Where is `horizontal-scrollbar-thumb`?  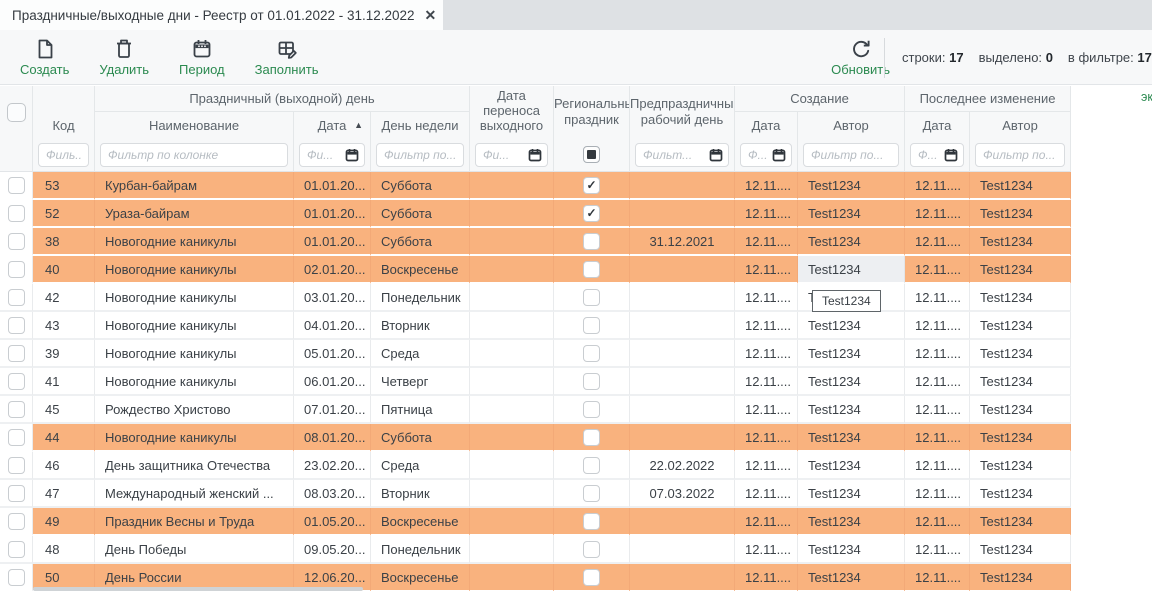 horizontal-scrollbar-thumb is located at coordinates (198, 589).